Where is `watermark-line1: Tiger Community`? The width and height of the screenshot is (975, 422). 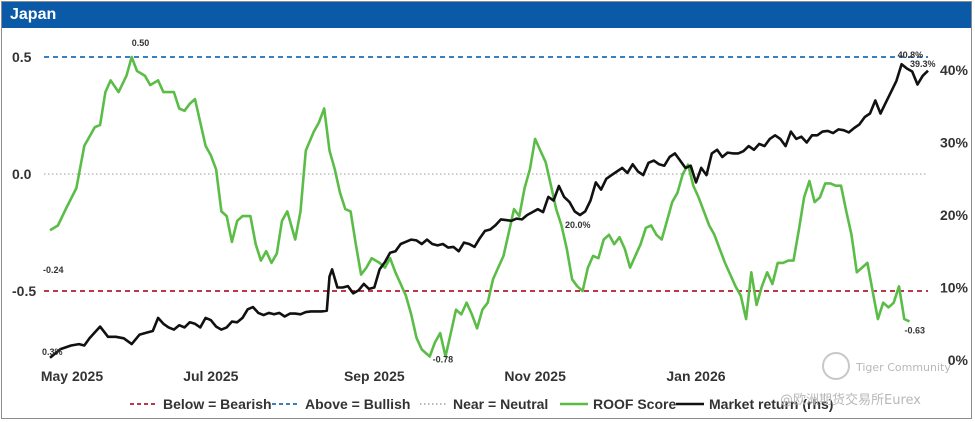
watermark-line1: Tiger Community is located at coordinates (903, 367).